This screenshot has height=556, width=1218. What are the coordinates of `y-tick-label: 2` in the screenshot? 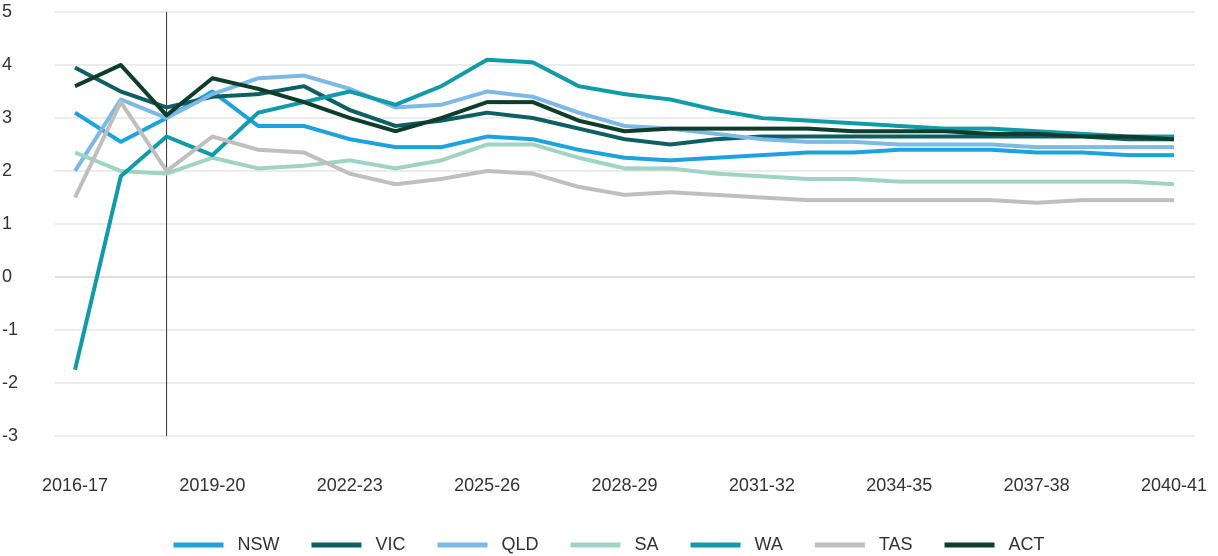 It's located at (7, 170).